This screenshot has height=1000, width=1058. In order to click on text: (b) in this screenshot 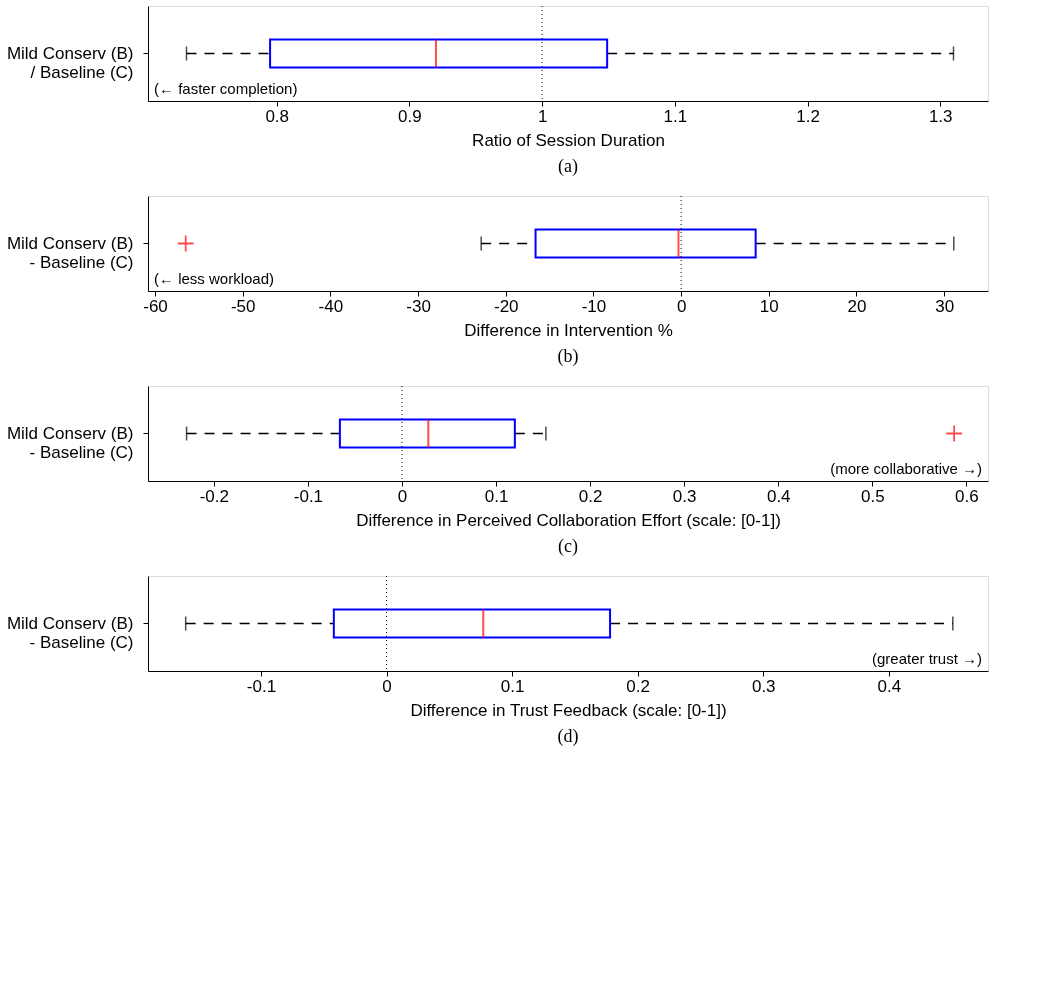, I will do `click(568, 356)`.